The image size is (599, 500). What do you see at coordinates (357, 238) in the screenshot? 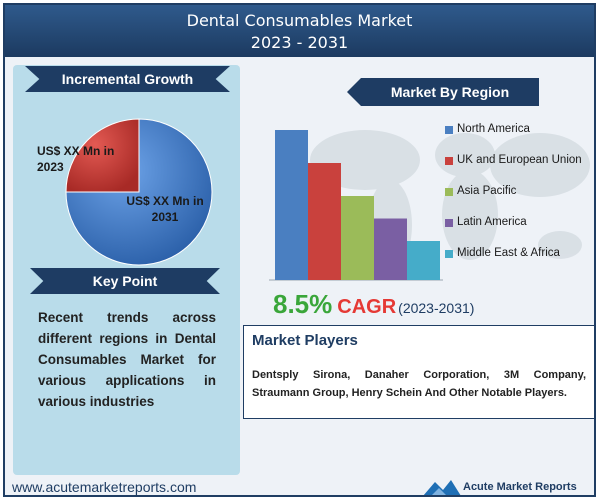
I see `bar-asia-pacific` at bounding box center [357, 238].